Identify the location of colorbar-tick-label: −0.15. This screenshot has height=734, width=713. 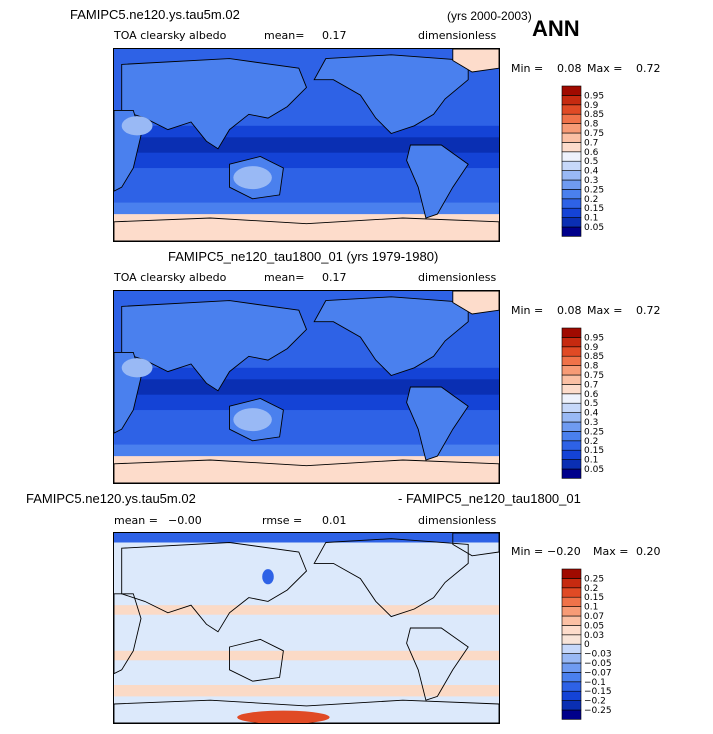
(598, 692).